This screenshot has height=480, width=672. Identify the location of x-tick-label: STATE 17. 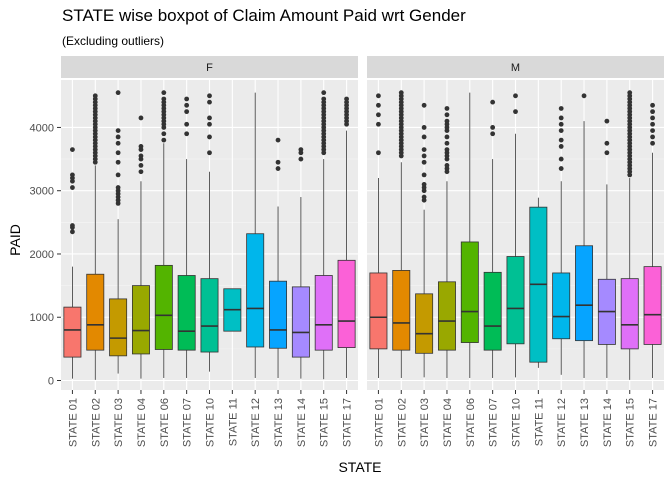
(654, 422).